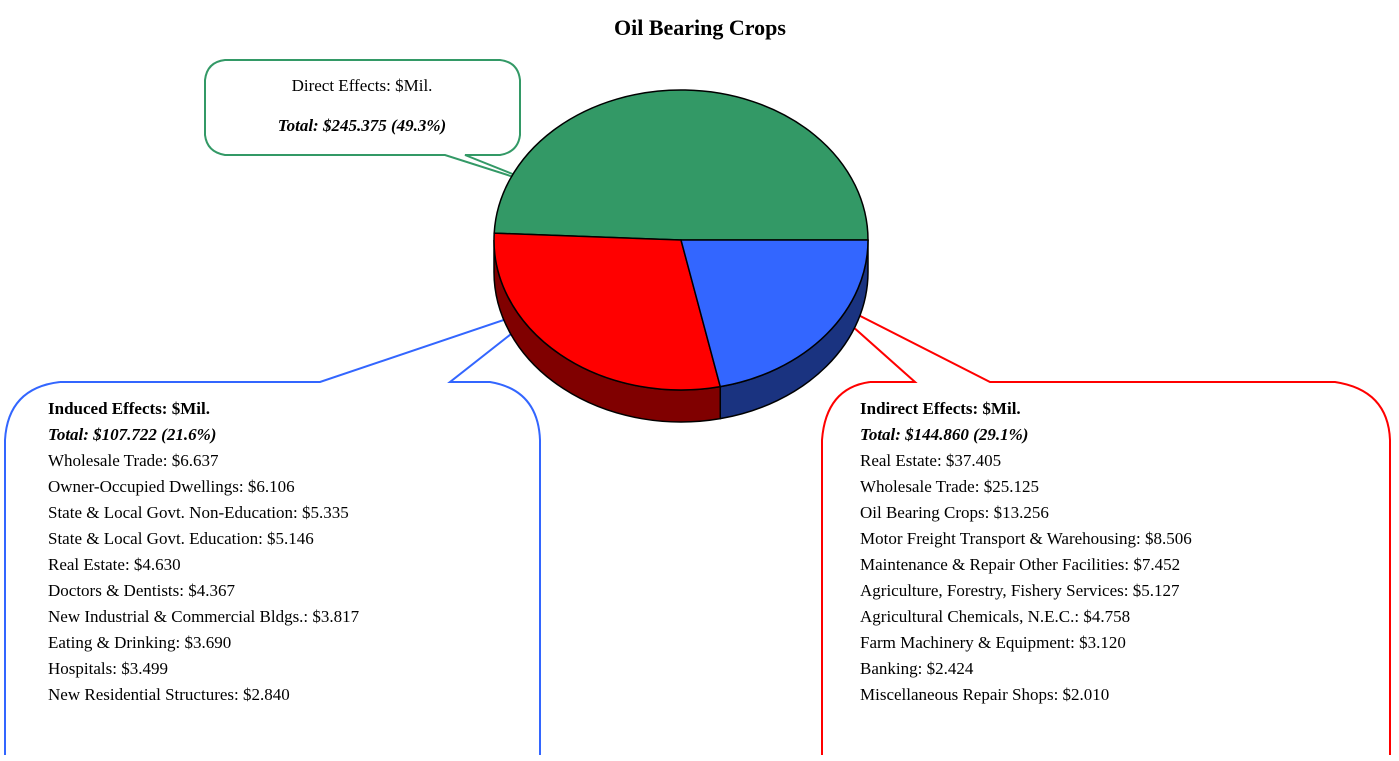 The height and width of the screenshot is (761, 1399). I want to click on callout-total: Total: $245.375 (49.3%), so click(362, 125).